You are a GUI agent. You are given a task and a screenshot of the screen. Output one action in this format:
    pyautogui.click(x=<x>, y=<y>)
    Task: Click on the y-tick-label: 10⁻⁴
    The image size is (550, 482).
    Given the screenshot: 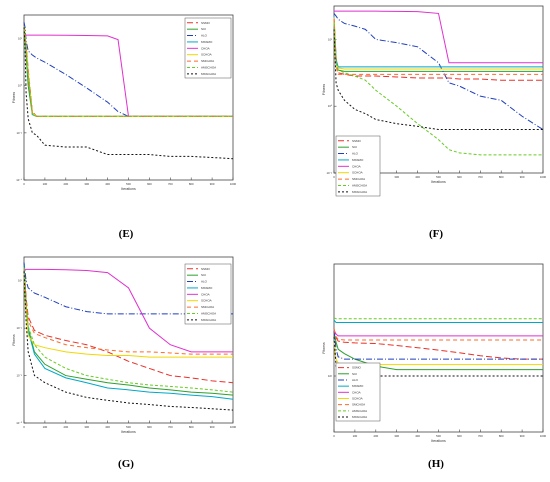 What is the action you would take?
    pyautogui.click(x=19, y=180)
    